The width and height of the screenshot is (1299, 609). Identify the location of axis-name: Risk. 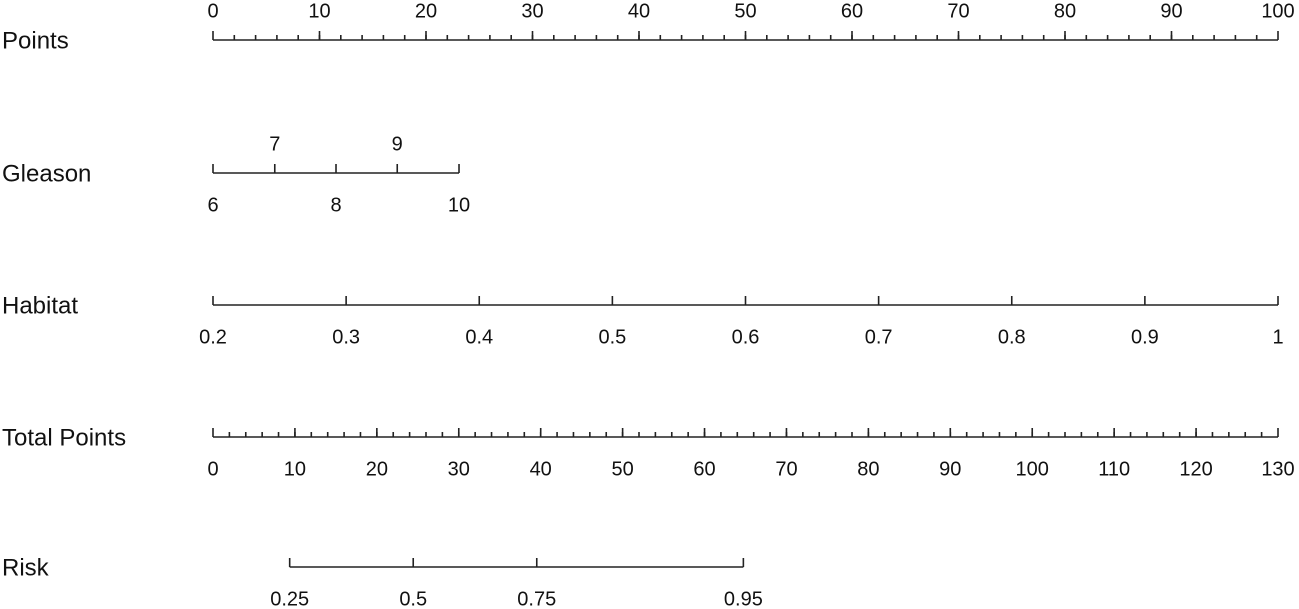
(26, 567).